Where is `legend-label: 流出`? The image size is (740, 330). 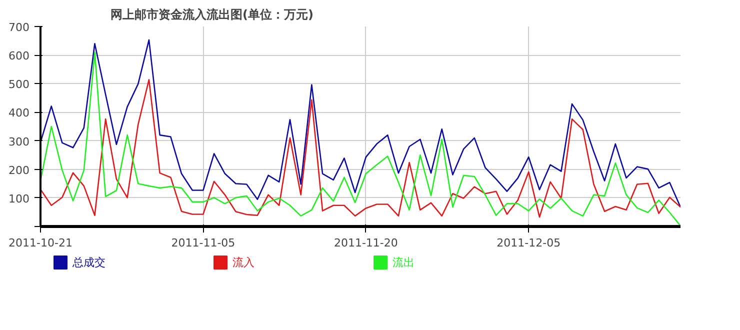
legend-label: 流出 is located at coordinates (403, 262).